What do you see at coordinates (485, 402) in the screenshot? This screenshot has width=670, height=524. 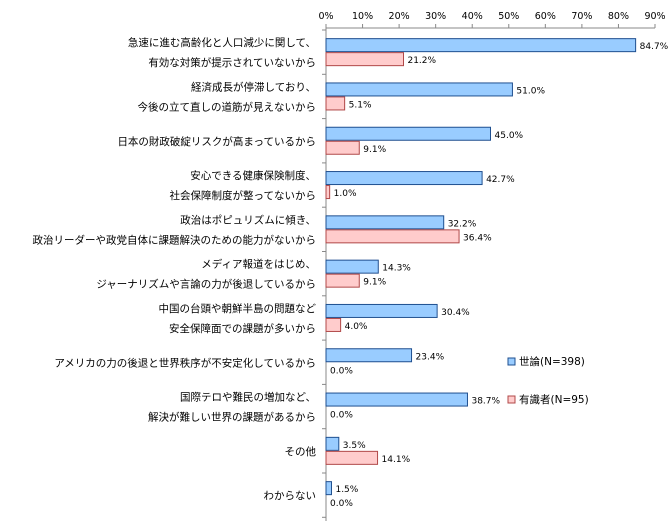 I see `data-label: 38.7%` at bounding box center [485, 402].